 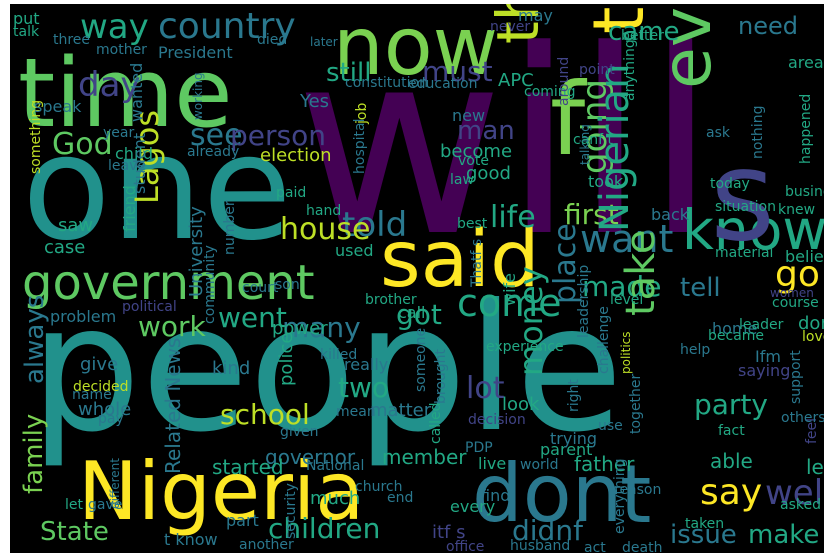 I want to click on cloud-word: must, so click(x=457, y=71).